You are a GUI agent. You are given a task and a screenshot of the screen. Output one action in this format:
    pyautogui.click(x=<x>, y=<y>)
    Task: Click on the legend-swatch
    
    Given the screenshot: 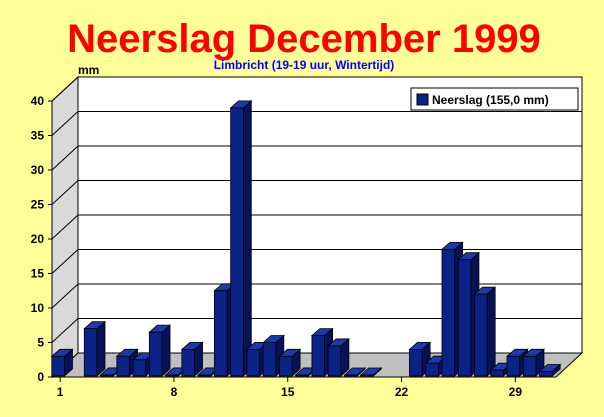 What is the action you would take?
    pyautogui.click(x=422, y=99)
    